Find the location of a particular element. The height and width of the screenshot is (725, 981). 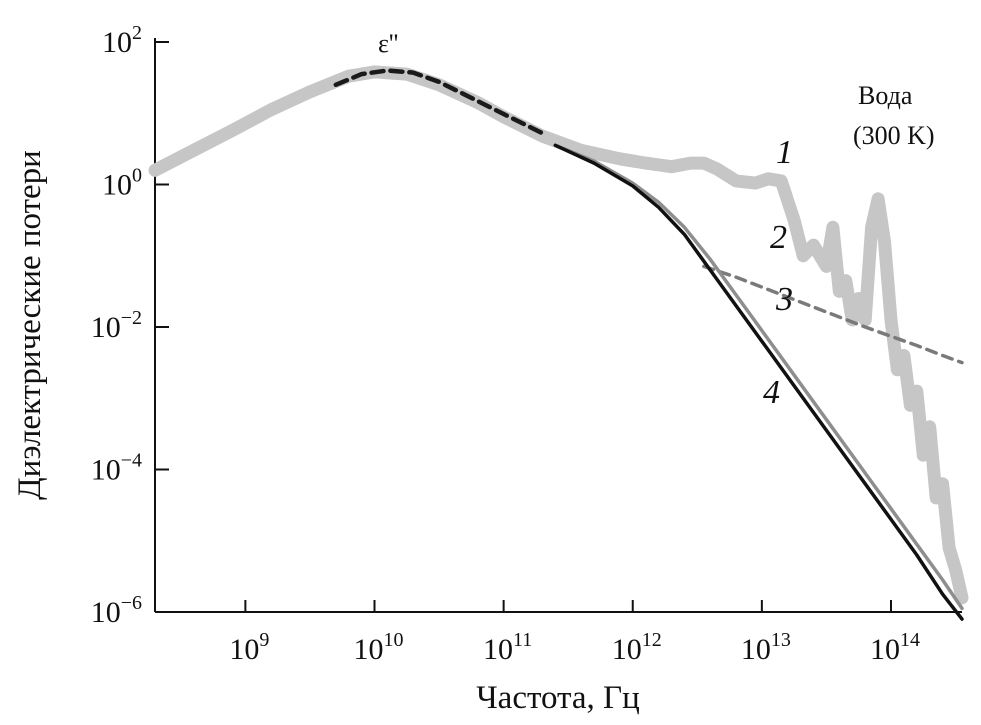

y-tick-label: 10⁻² is located at coordinates (116, 325).